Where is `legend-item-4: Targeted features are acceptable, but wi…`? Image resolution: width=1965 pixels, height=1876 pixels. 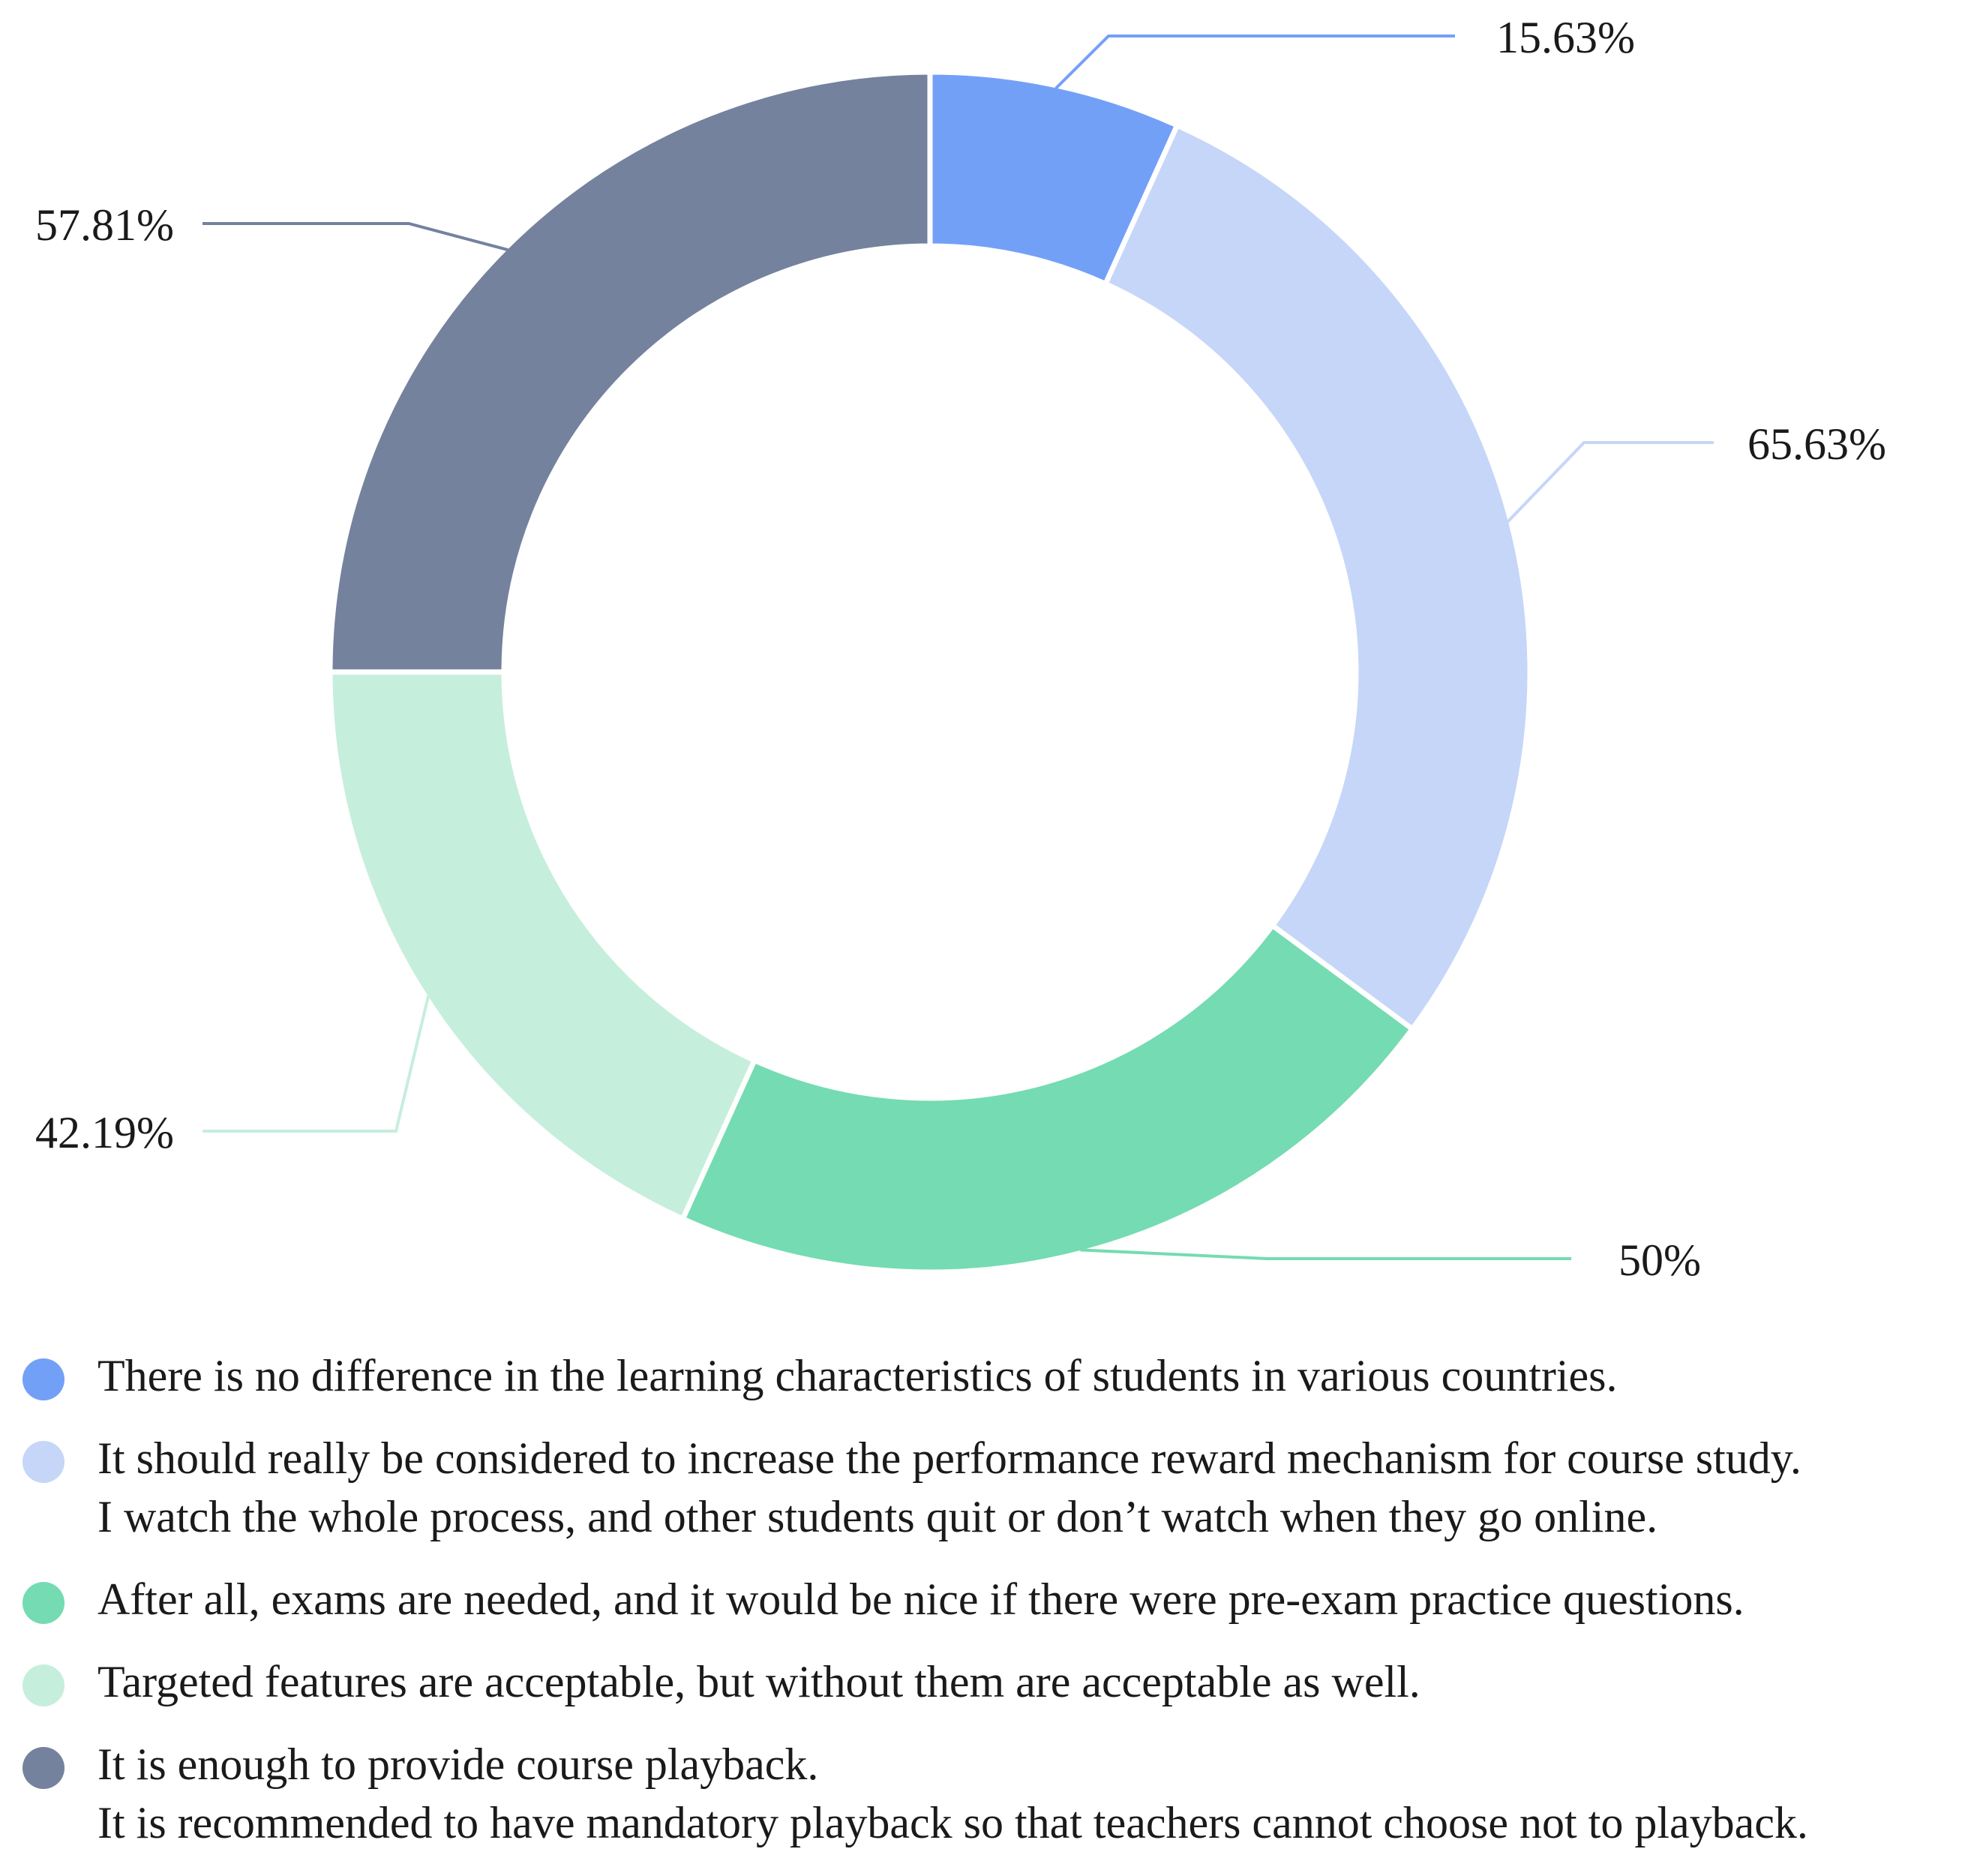
legend-item-4: Targeted features are acceptable, but wi… is located at coordinates (990, 1681).